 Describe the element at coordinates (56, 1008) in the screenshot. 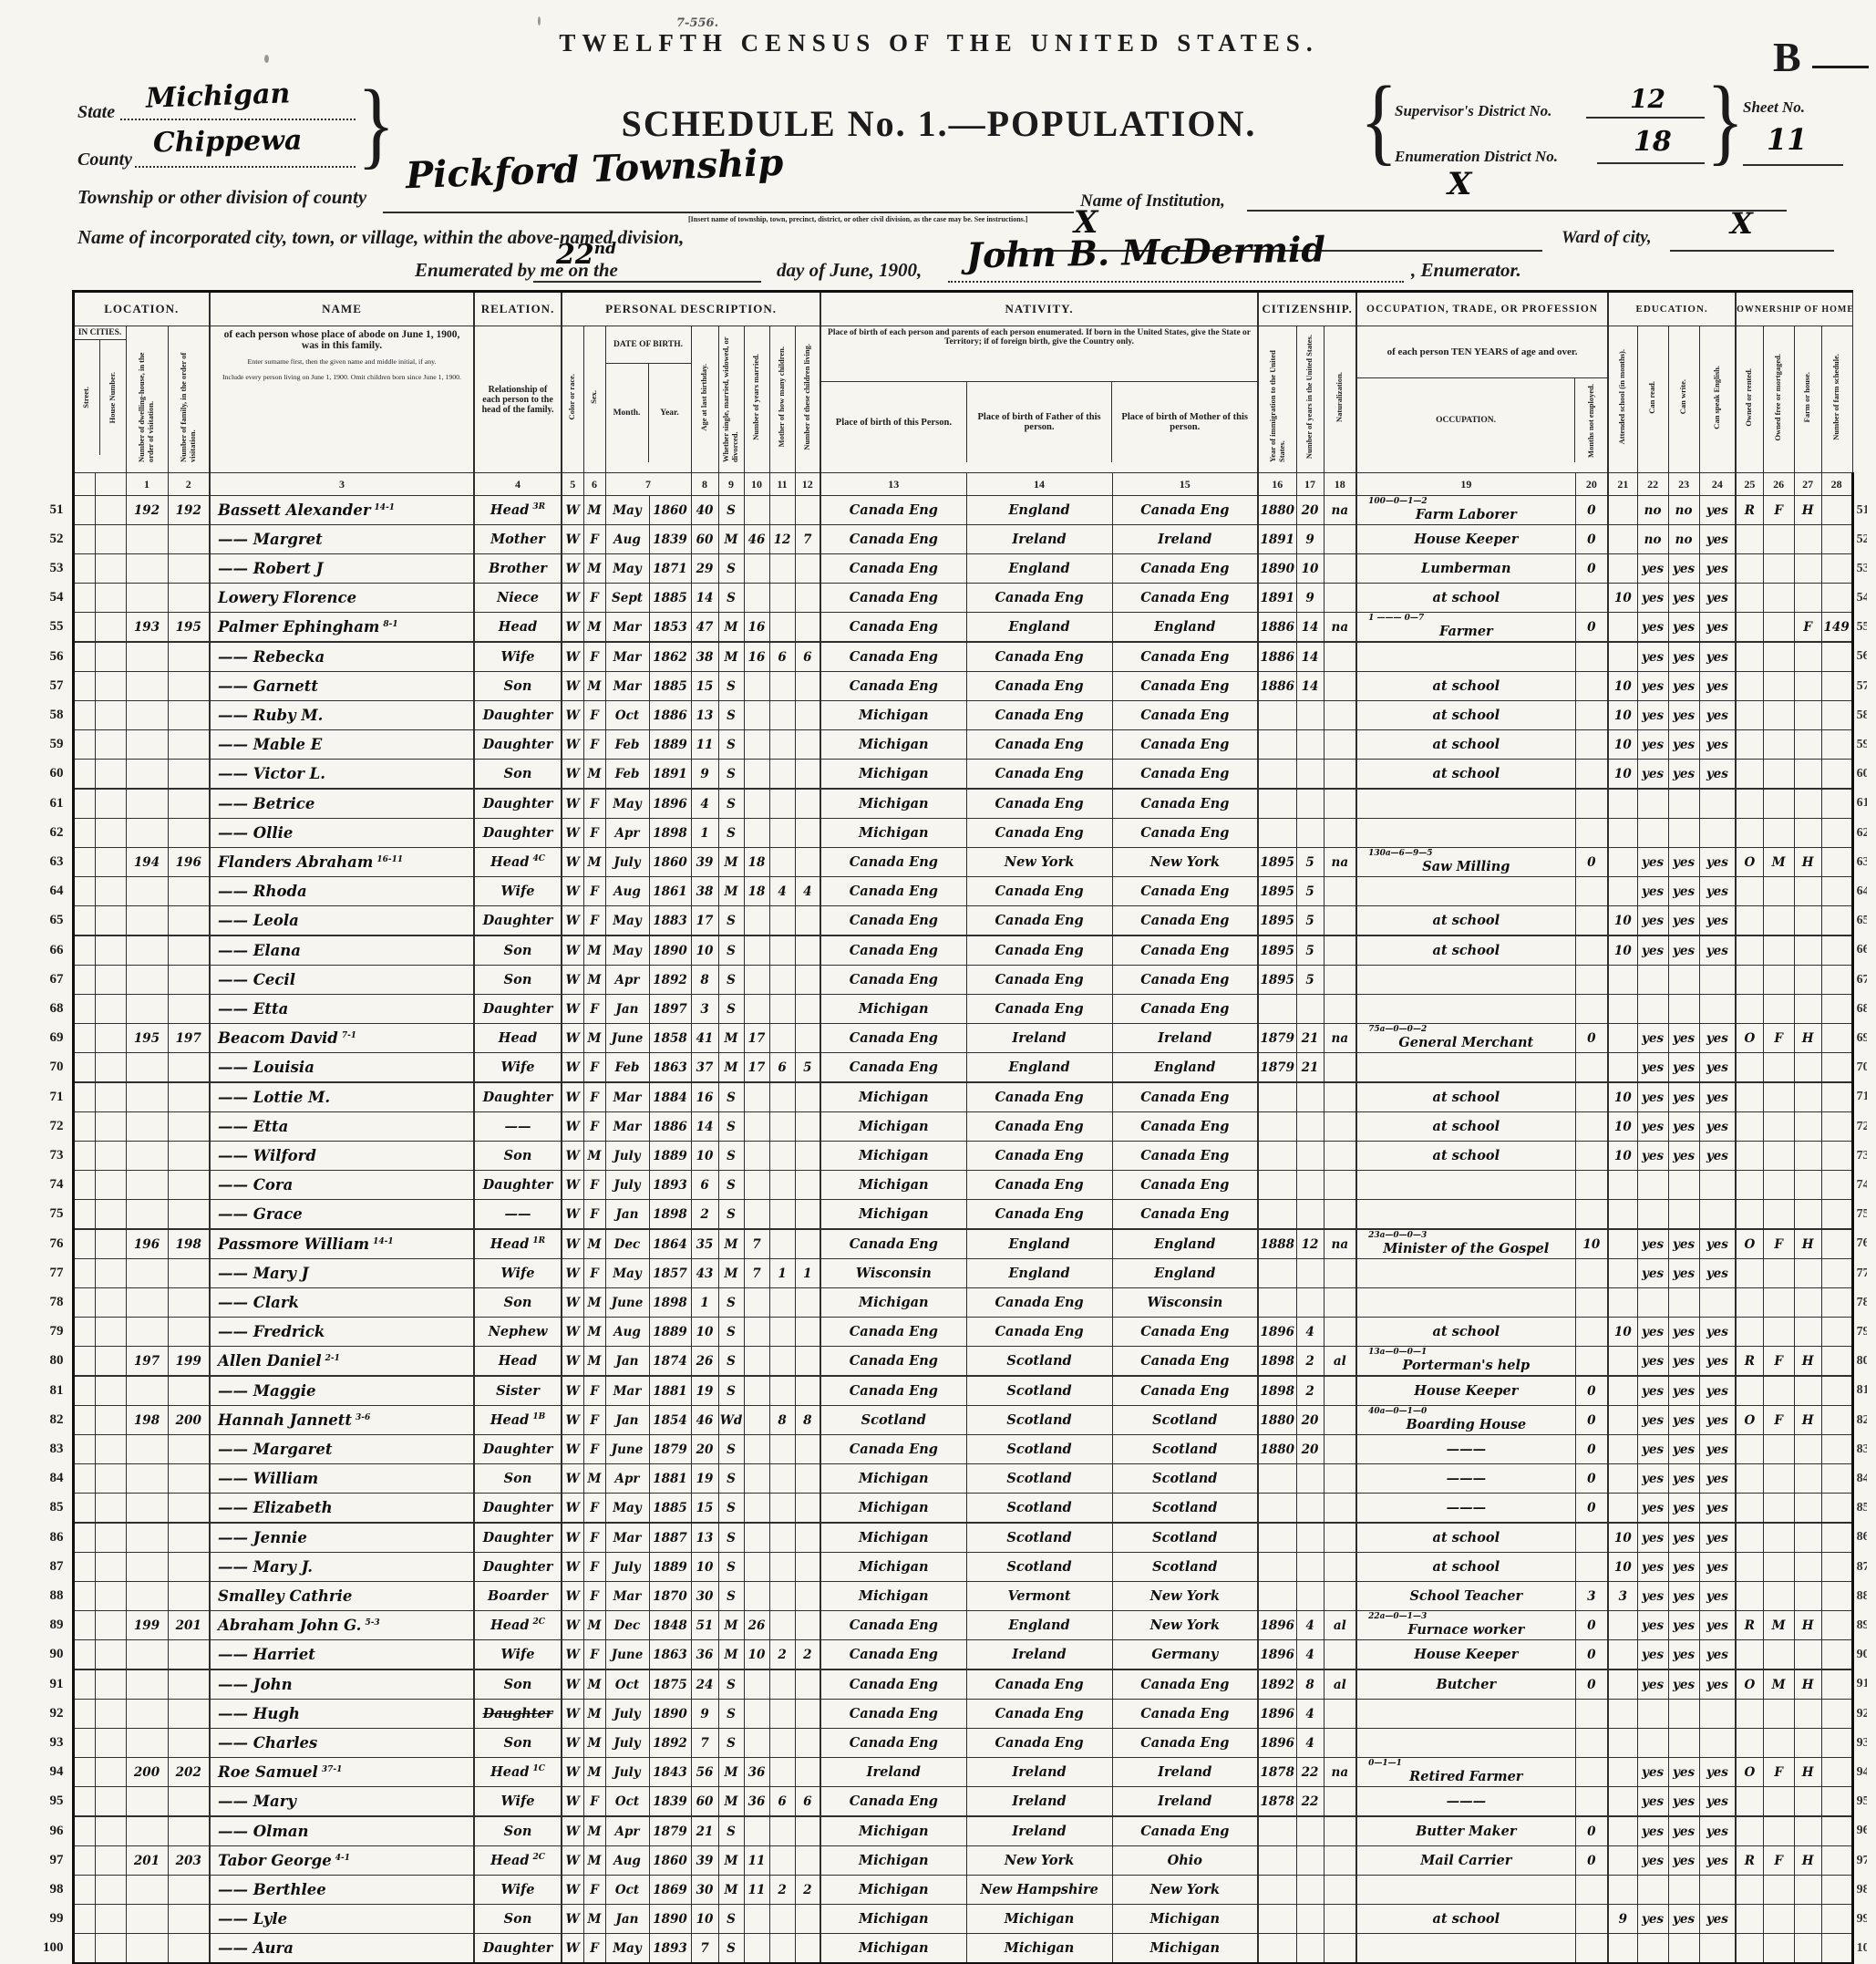

I see `row-number: 68` at that location.